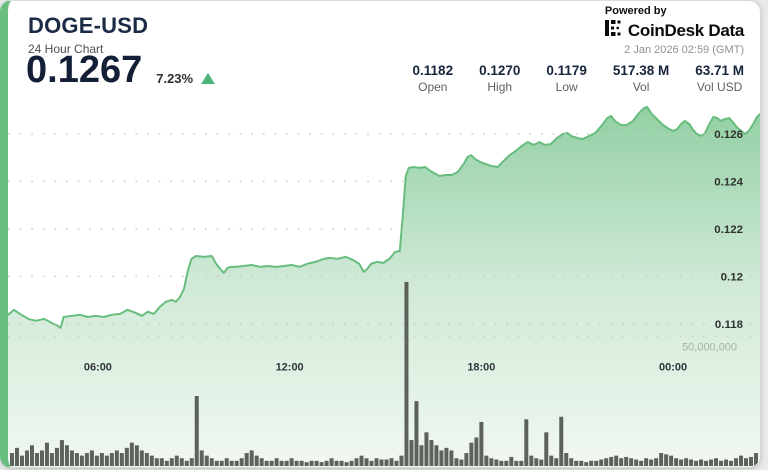  What do you see at coordinates (433, 70) in the screenshot?
I see `stat-value: 0.1182` at bounding box center [433, 70].